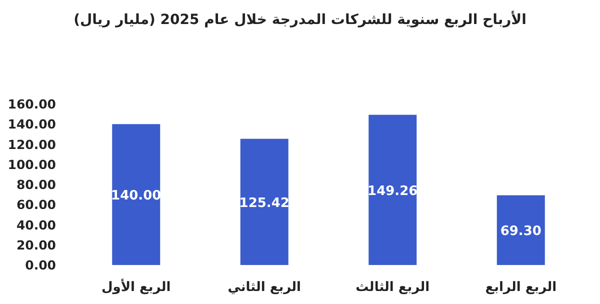 Image resolution: width=600 pixels, height=304 pixels. What do you see at coordinates (136, 286) in the screenshot?
I see `x-tick-label: الربع الأول` at bounding box center [136, 286].